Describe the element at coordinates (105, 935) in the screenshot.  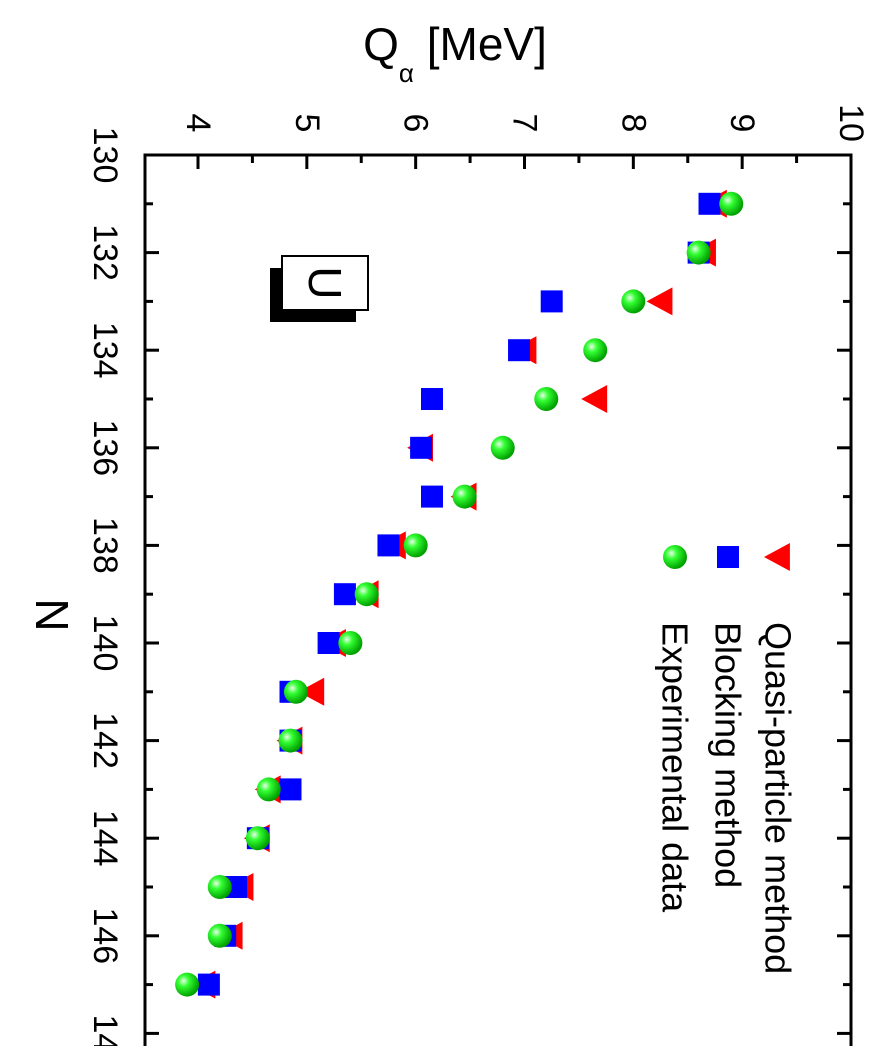
I see `n-tick-label: 146` at that location.